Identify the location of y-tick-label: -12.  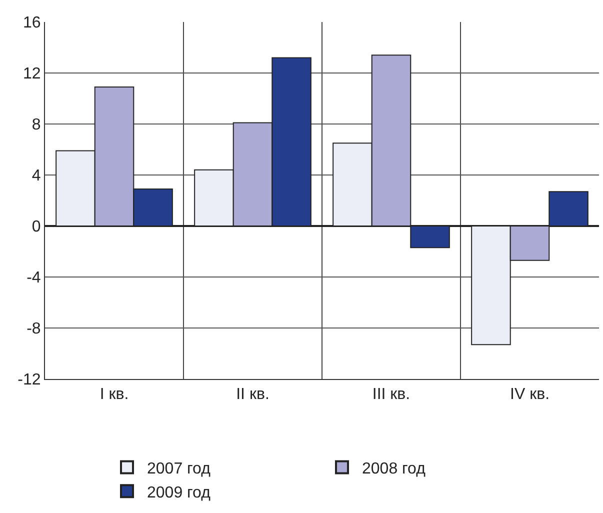
(29, 380).